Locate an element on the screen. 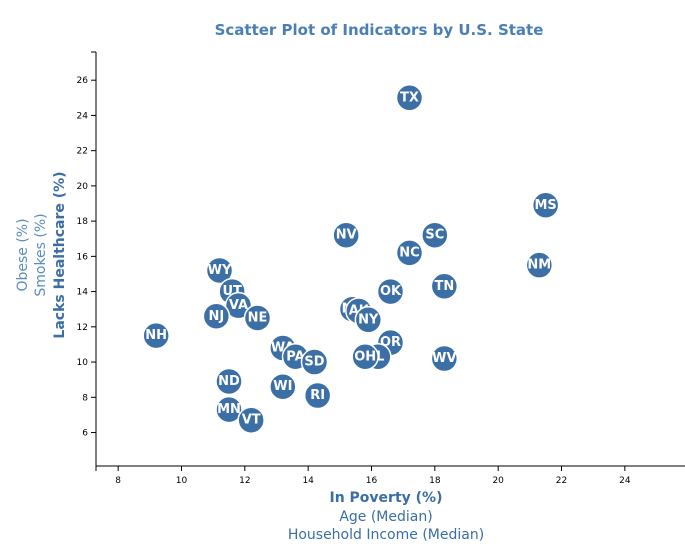  state-point-oh: OH is located at coordinates (365, 357).